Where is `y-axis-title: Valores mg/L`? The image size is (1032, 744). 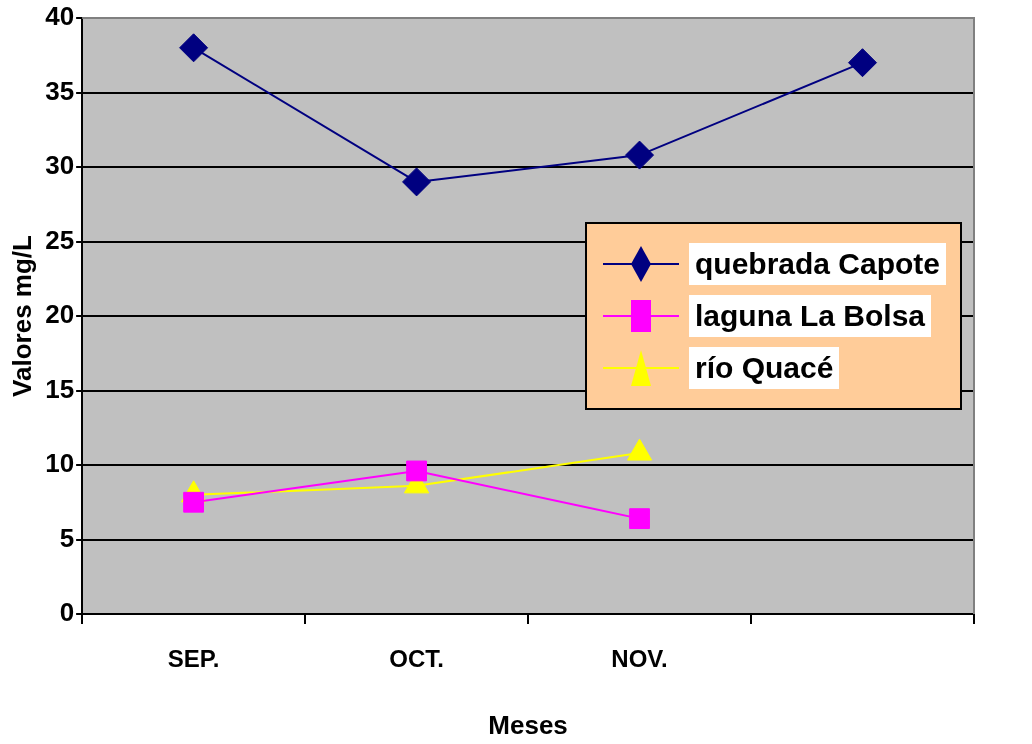
y-axis-title: Valores mg/L is located at coordinates (21, 315).